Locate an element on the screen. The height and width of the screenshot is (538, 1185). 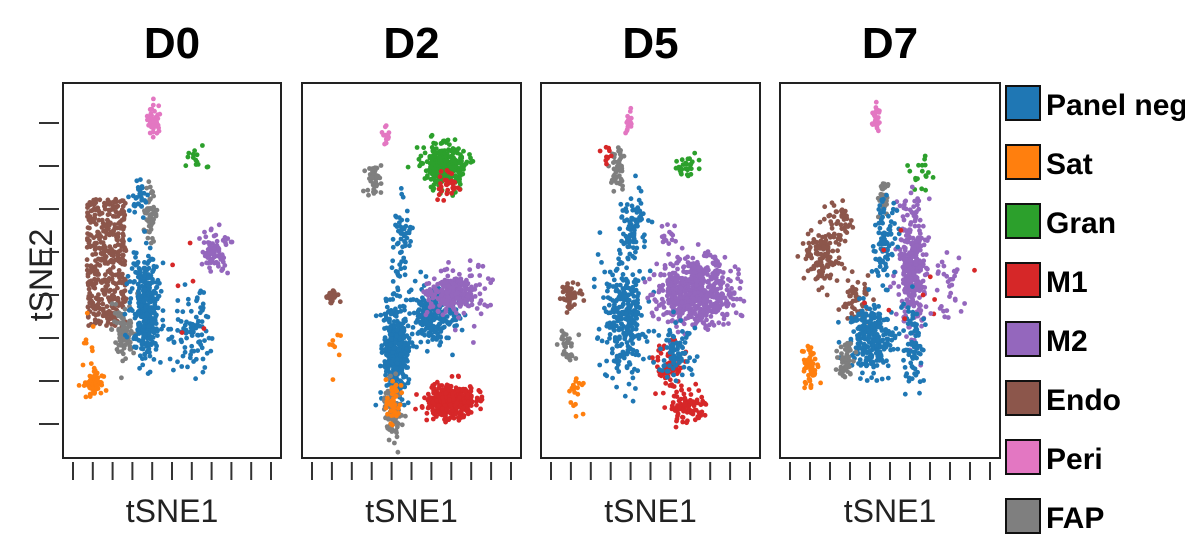
panel-title: D2 is located at coordinates (411, 43).